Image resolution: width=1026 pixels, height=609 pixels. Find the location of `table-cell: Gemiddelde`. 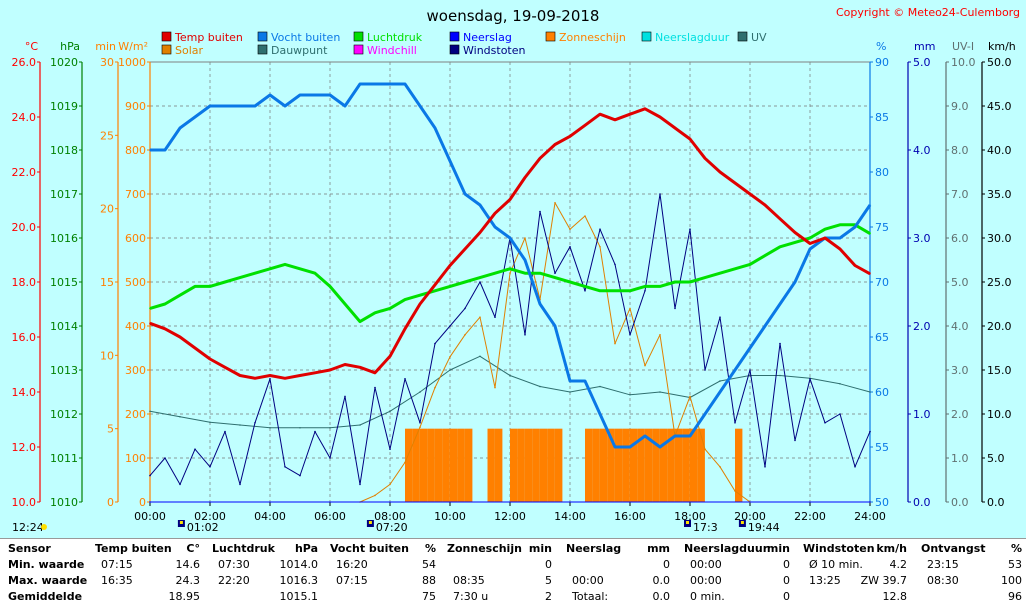

table-cell: Gemiddelde is located at coordinates (45, 596).